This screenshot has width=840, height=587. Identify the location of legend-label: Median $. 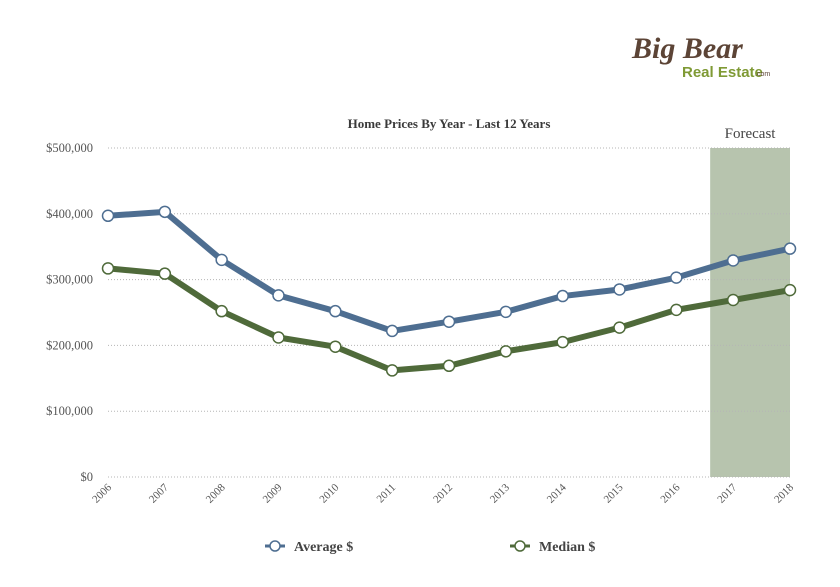
(567, 547).